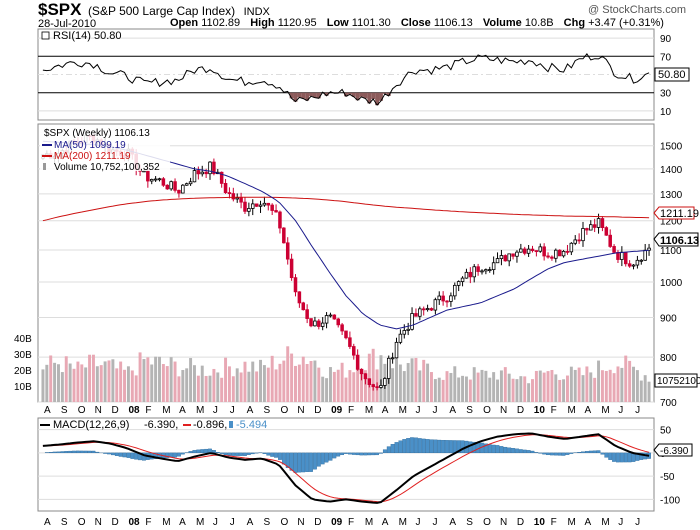 Image resolution: width=700 pixels, height=530 pixels. I want to click on legend-ma200: MA(200) 1211.19, so click(92, 156).